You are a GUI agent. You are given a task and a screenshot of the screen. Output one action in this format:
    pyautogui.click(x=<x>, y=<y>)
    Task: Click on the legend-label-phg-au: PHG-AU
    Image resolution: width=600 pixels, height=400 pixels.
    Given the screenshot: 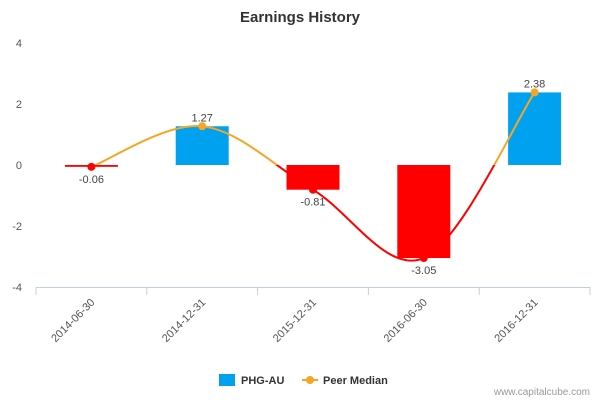 What is the action you would take?
    pyautogui.click(x=262, y=381)
    